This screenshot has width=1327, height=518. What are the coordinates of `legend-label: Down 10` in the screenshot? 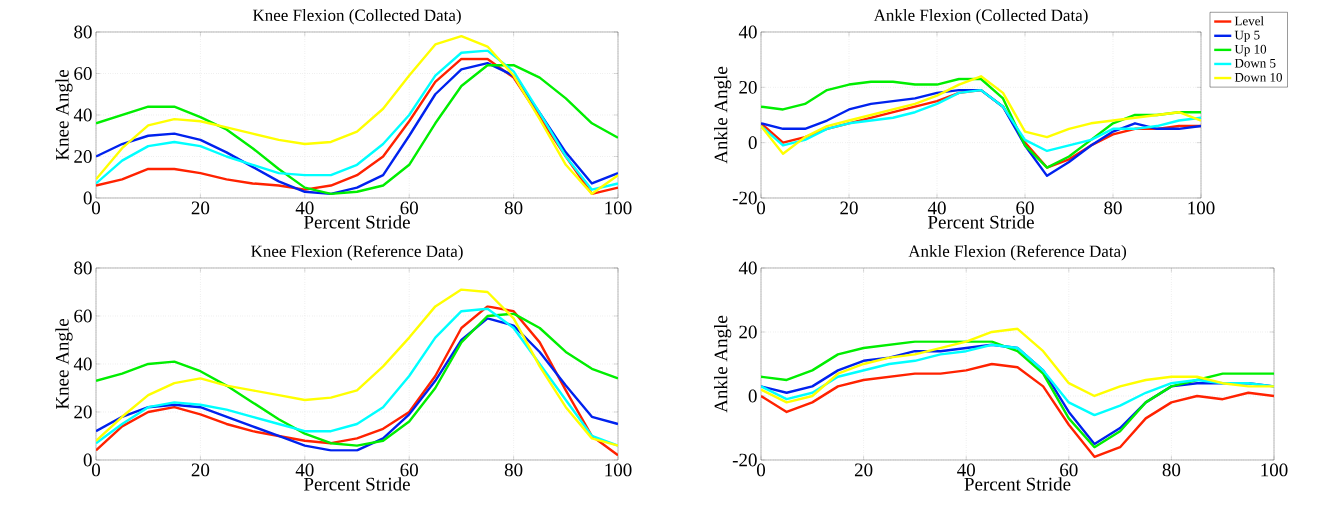 It's located at (1258, 77).